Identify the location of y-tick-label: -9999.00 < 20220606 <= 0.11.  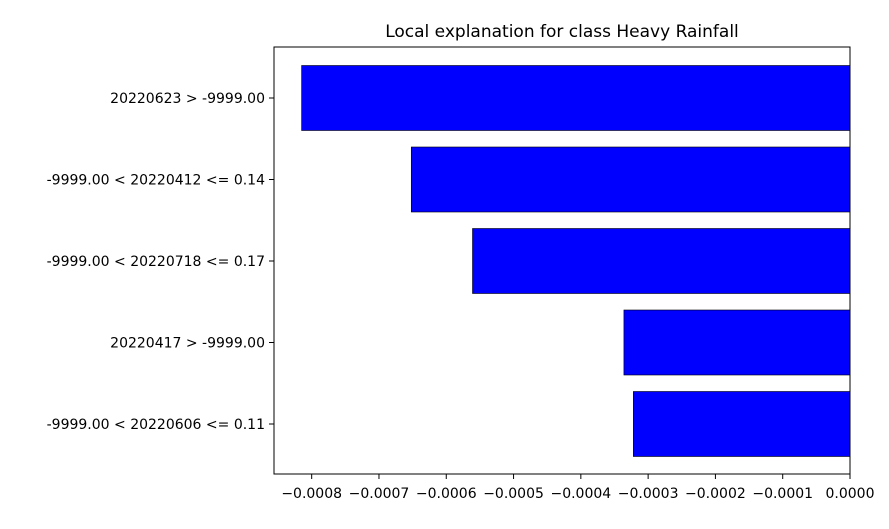
(156, 425).